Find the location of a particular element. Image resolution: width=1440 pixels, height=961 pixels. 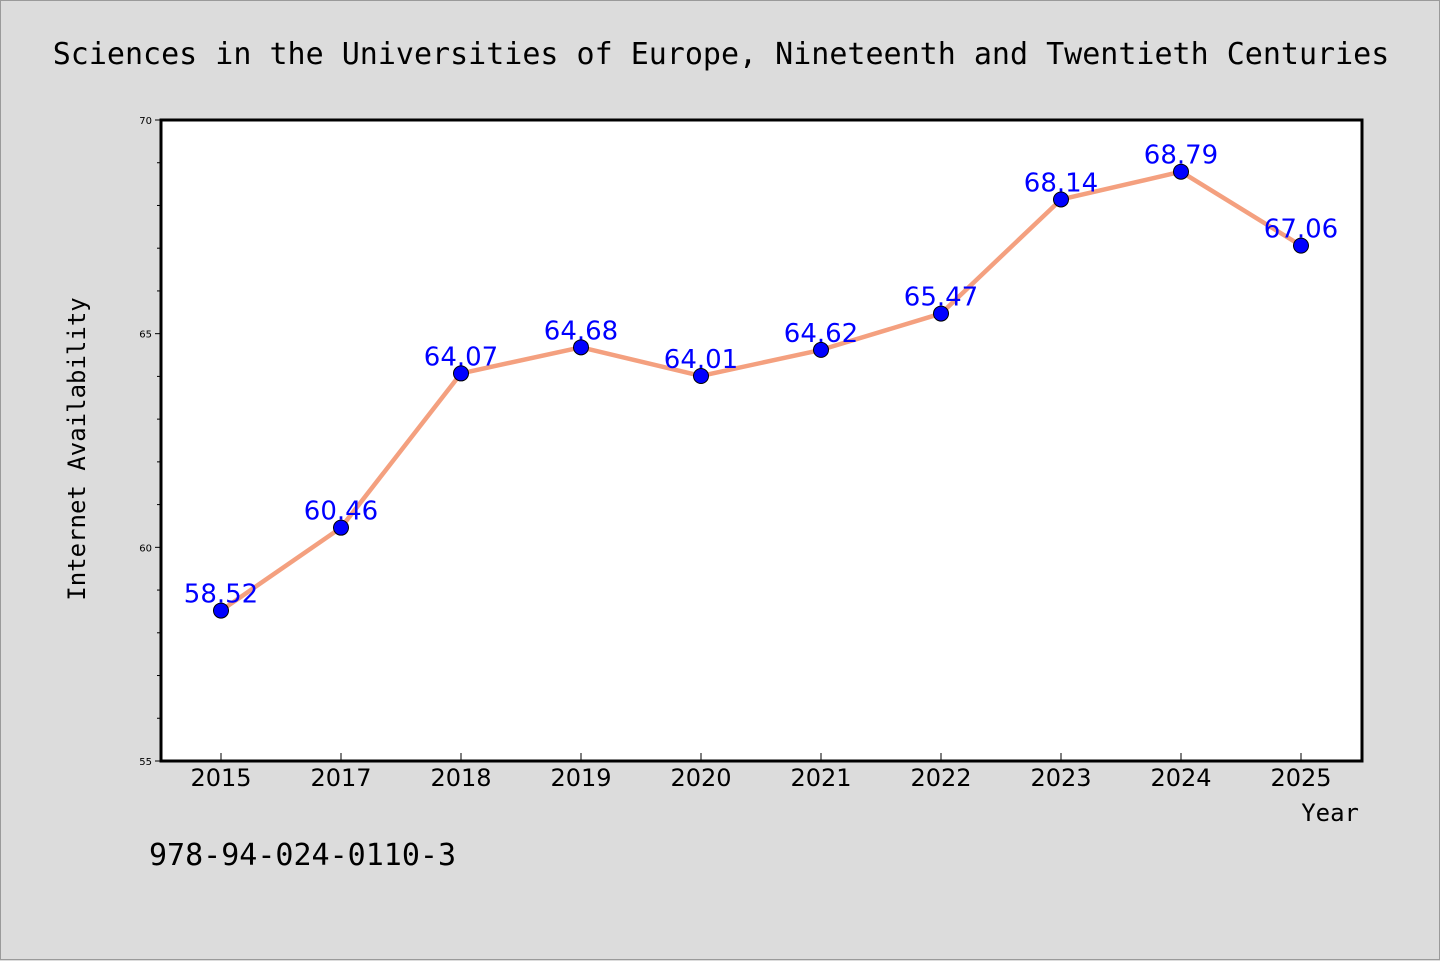

data-point-label: 64.62 is located at coordinates (821, 334).